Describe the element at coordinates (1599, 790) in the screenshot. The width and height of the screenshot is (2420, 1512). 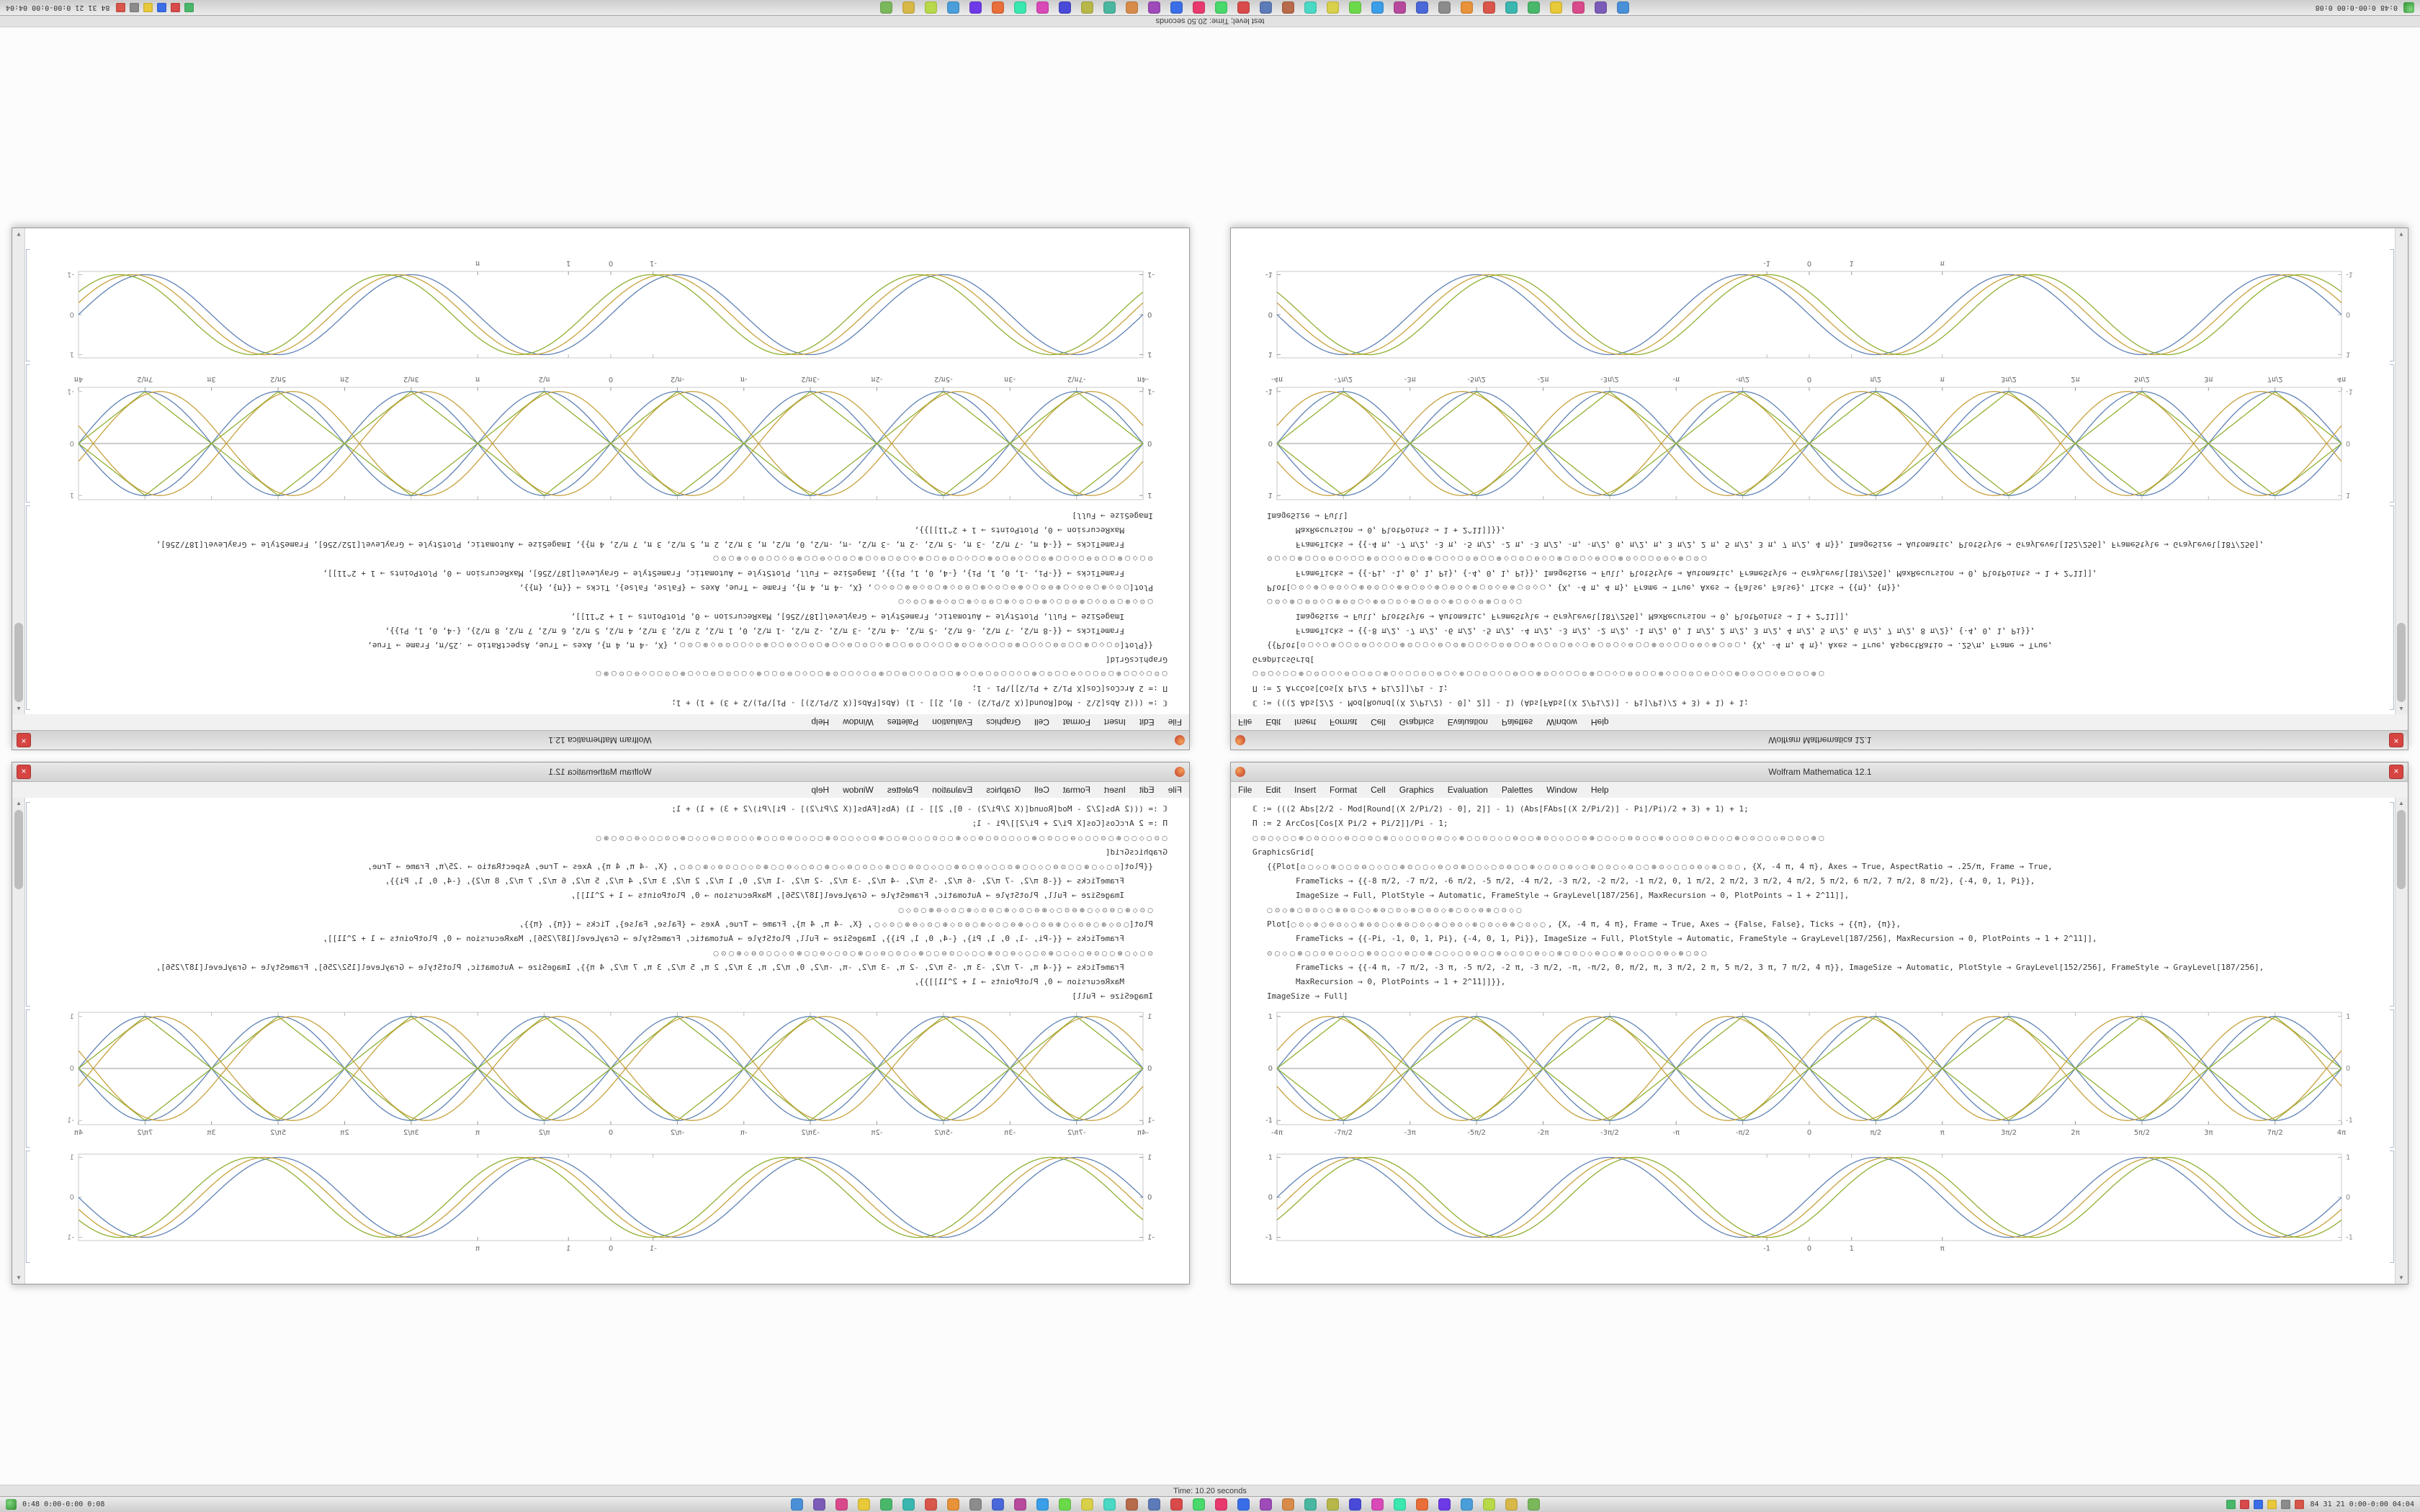
I see `menu-item-help: Help` at that location.